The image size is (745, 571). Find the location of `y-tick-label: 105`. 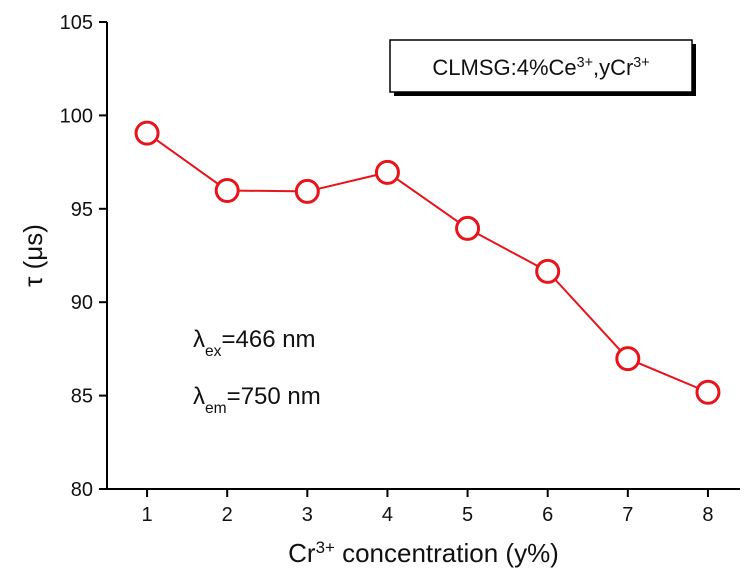

y-tick-label: 105 is located at coordinates (76, 23).